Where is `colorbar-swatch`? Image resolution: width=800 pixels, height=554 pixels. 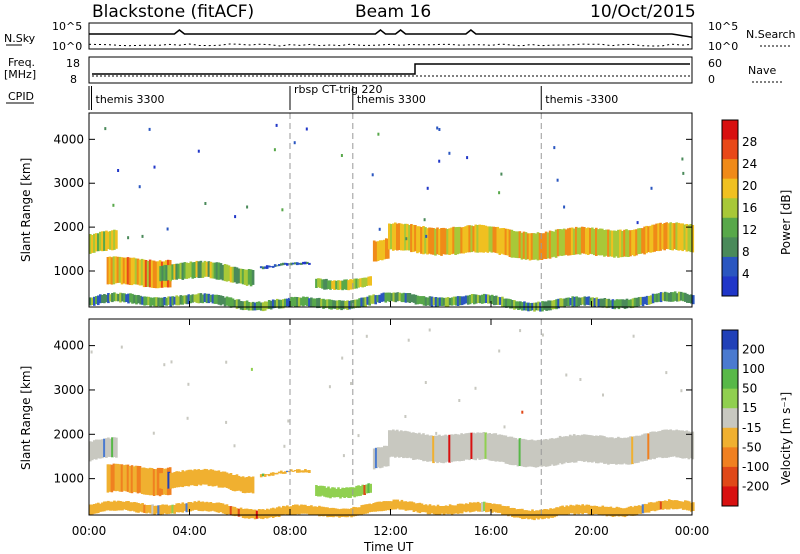
colorbar-swatch is located at coordinates (730, 437).